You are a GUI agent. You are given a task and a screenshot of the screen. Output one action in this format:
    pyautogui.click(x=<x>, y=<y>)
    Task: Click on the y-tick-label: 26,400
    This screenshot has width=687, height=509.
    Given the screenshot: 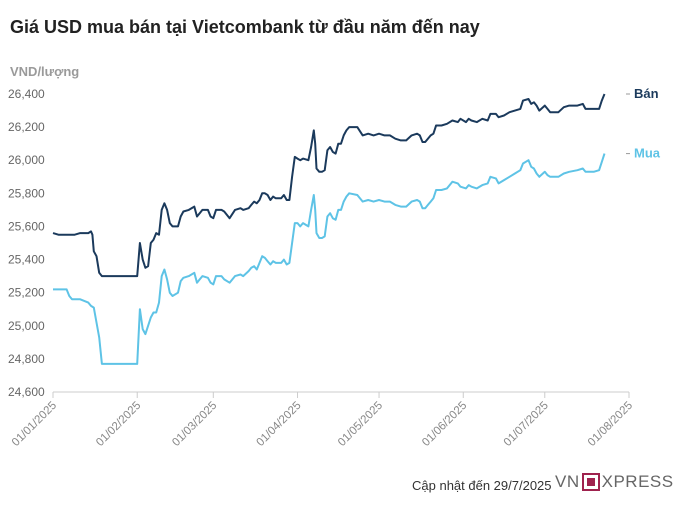 What is the action you would take?
    pyautogui.click(x=26, y=94)
    